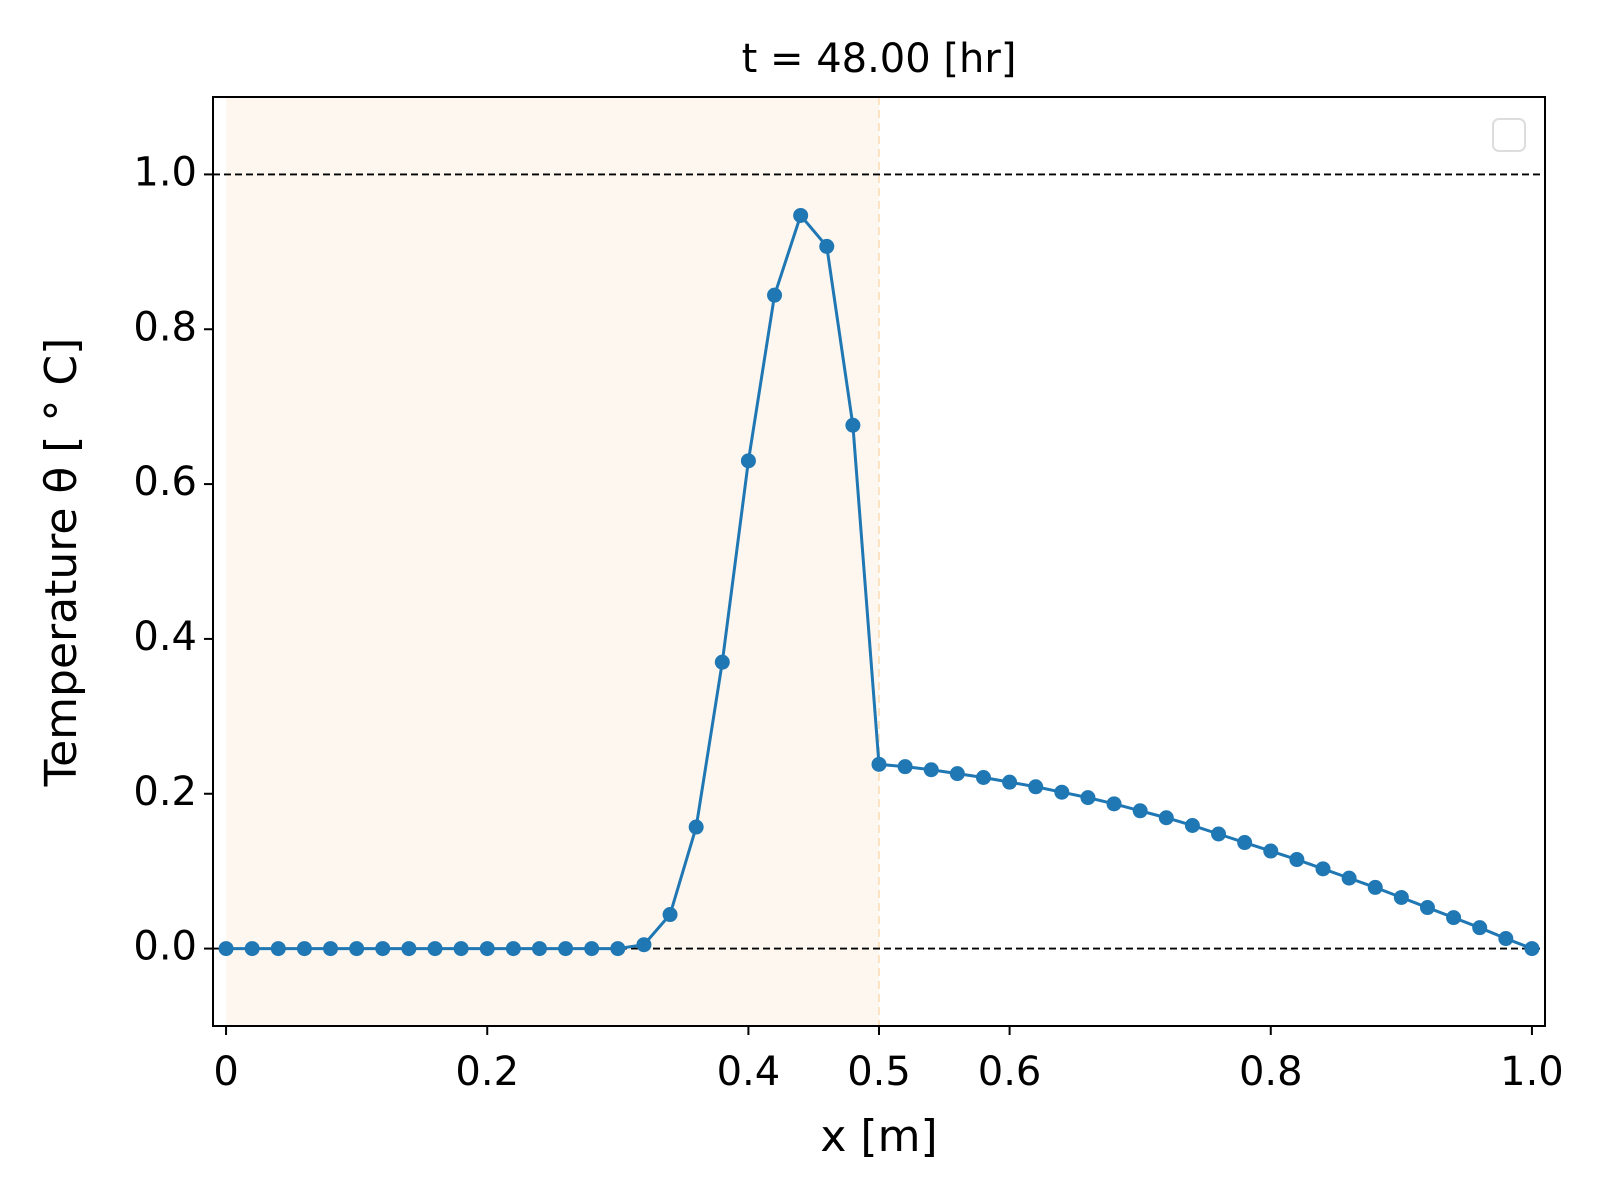 The height and width of the screenshot is (1200, 1600). I want to click on chart-title: t = 48.00 [hr], so click(879, 59).